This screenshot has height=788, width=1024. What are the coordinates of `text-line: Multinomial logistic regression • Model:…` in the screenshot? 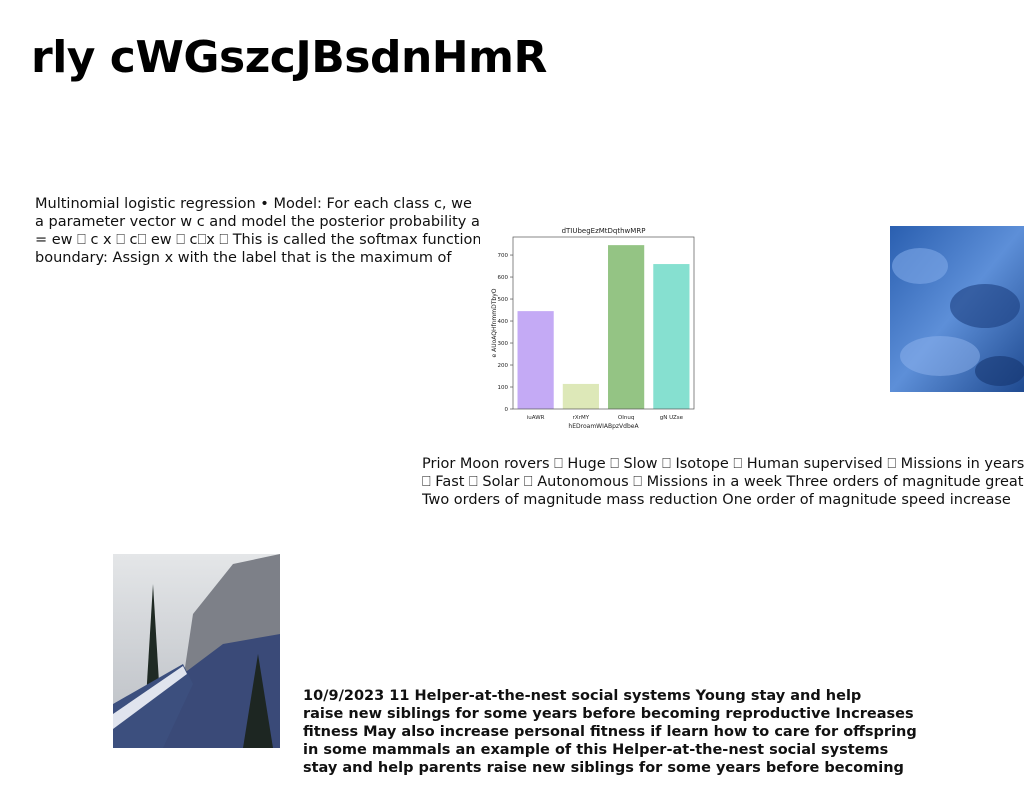 It's located at (253, 204).